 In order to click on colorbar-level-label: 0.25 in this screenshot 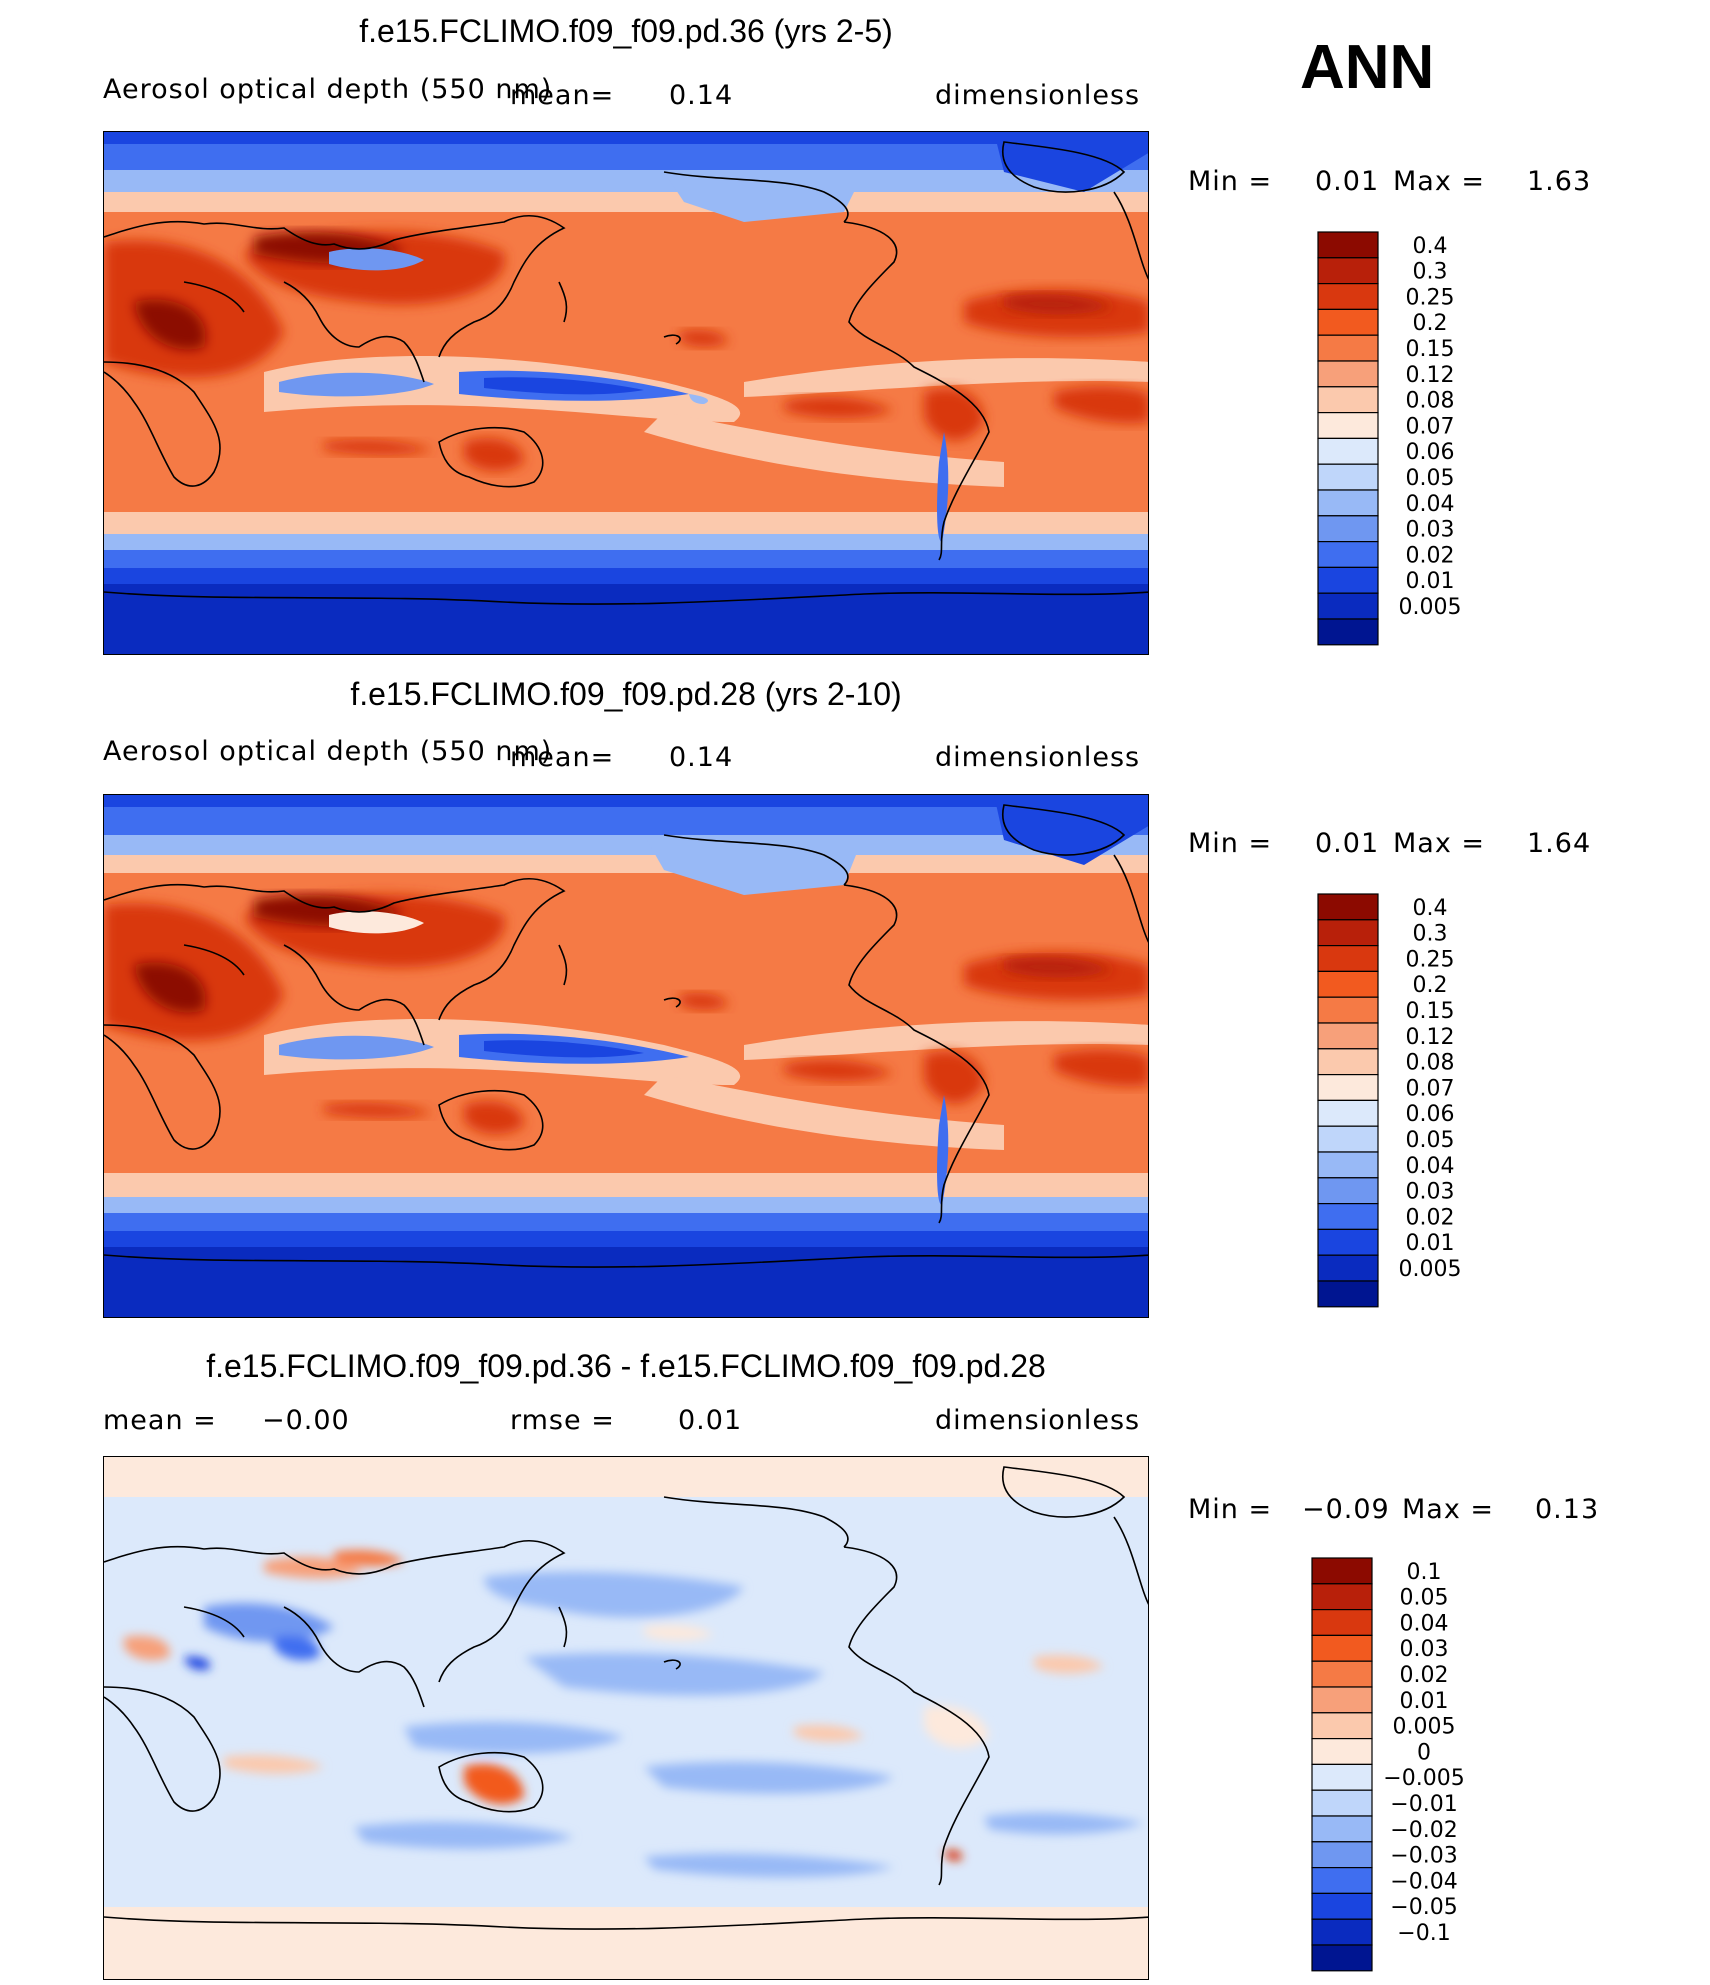, I will do `click(1430, 297)`.